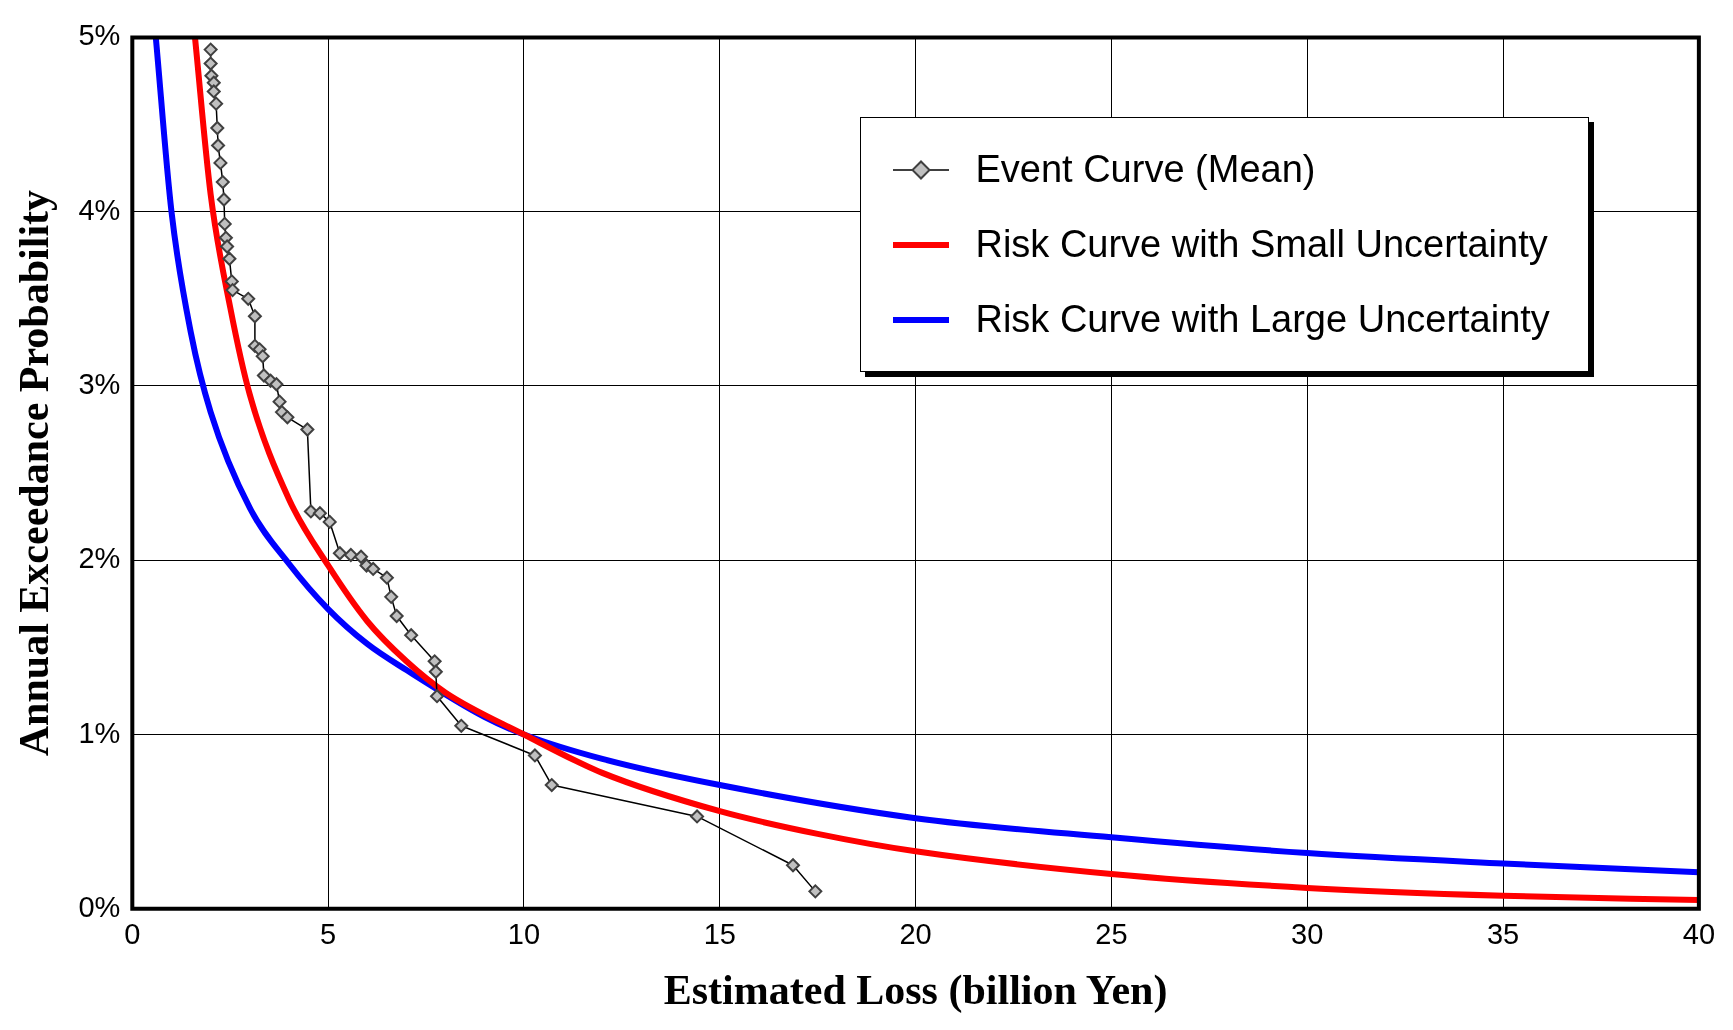 This screenshot has width=1733, height=1030. What do you see at coordinates (1145, 170) in the screenshot?
I see `legend-label: Event Curve (Mean)` at bounding box center [1145, 170].